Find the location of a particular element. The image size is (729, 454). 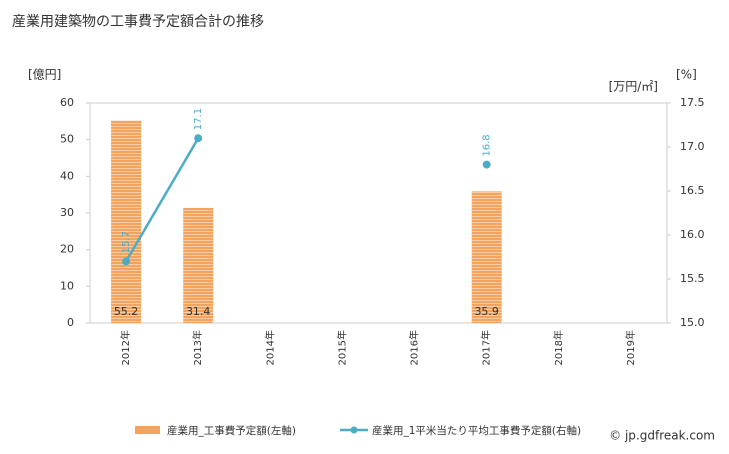

y-tick-label: 40 is located at coordinates (67, 175).